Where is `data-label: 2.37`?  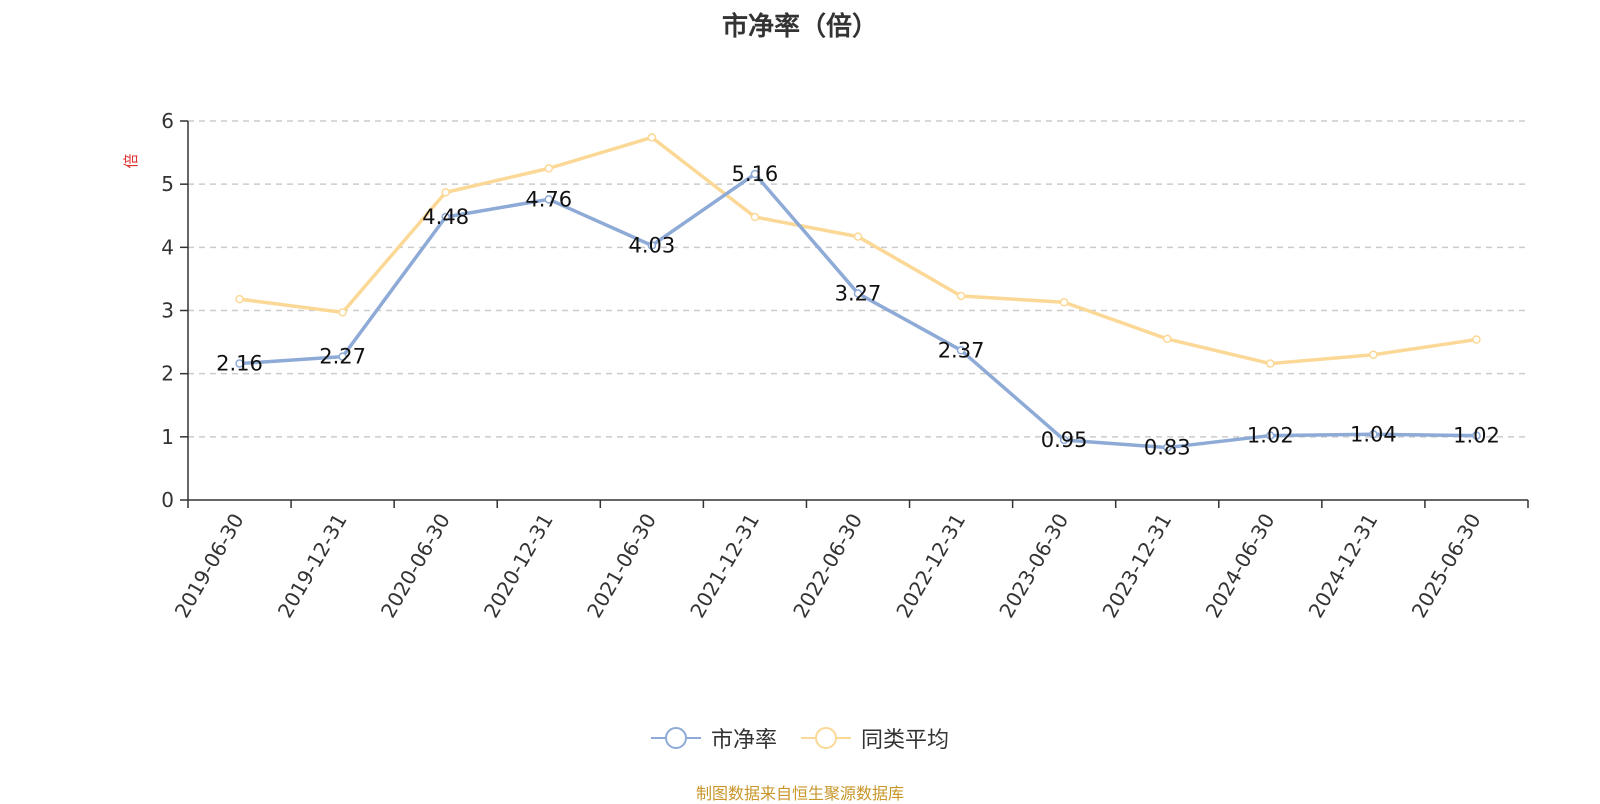 data-label: 2.37 is located at coordinates (961, 350).